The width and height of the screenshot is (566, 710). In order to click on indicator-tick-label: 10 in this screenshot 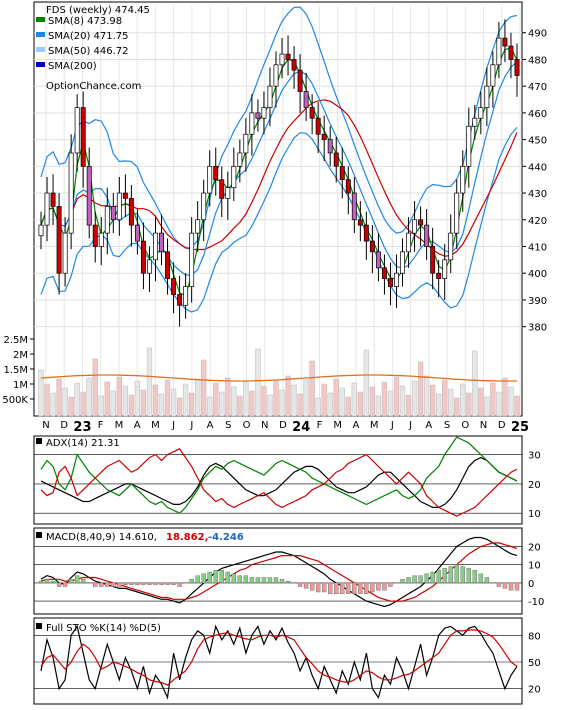, I will do `click(534, 514)`.